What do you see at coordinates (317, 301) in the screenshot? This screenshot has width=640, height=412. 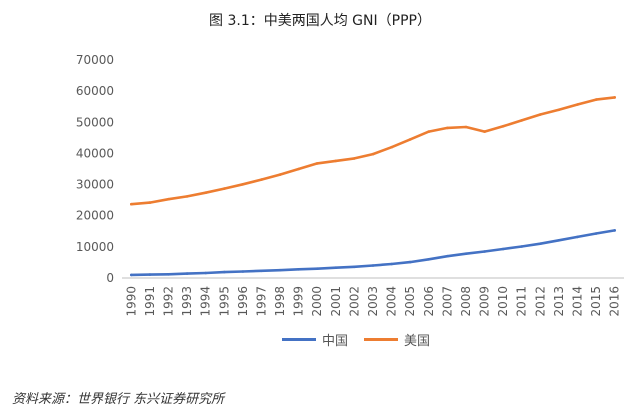 I see `x-tick-label: 2000` at bounding box center [317, 301].